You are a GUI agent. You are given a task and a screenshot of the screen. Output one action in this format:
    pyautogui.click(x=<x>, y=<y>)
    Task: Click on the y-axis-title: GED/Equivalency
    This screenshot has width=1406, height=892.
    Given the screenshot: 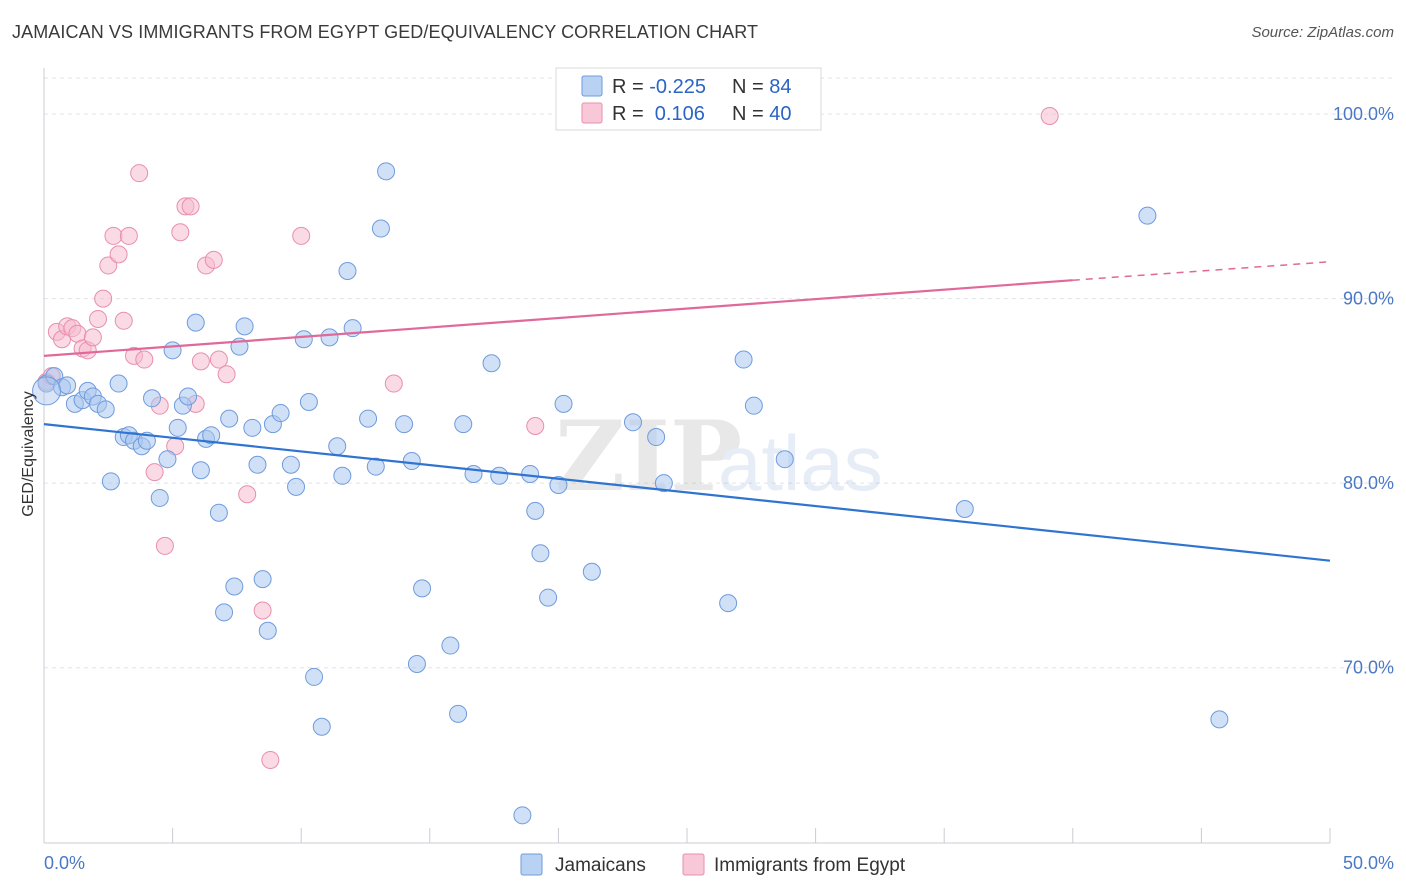 What is the action you would take?
    pyautogui.click(x=28, y=453)
    